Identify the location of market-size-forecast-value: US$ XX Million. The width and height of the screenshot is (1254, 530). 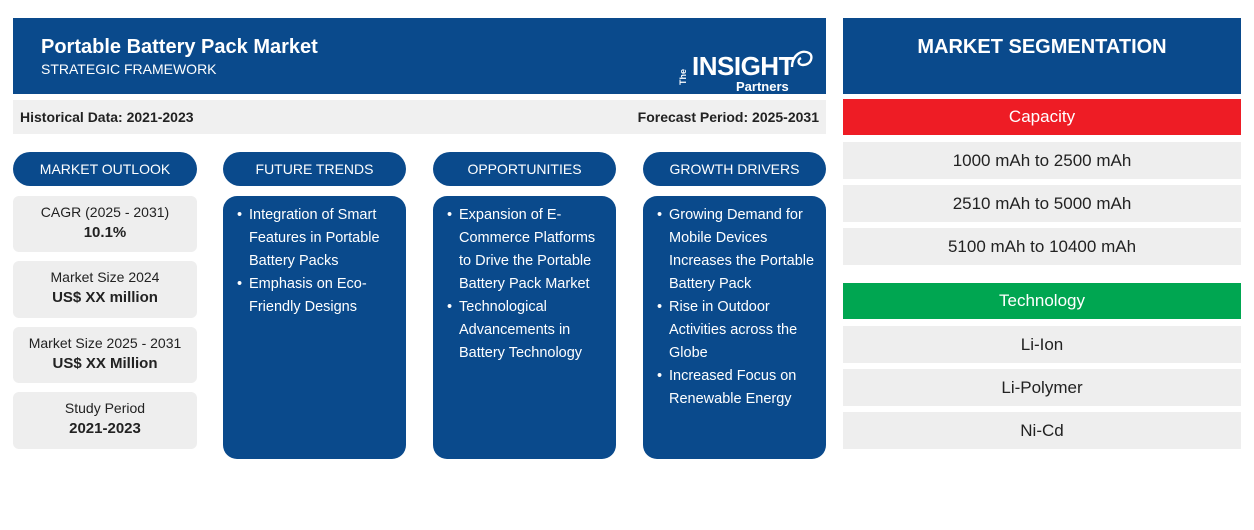
(105, 363).